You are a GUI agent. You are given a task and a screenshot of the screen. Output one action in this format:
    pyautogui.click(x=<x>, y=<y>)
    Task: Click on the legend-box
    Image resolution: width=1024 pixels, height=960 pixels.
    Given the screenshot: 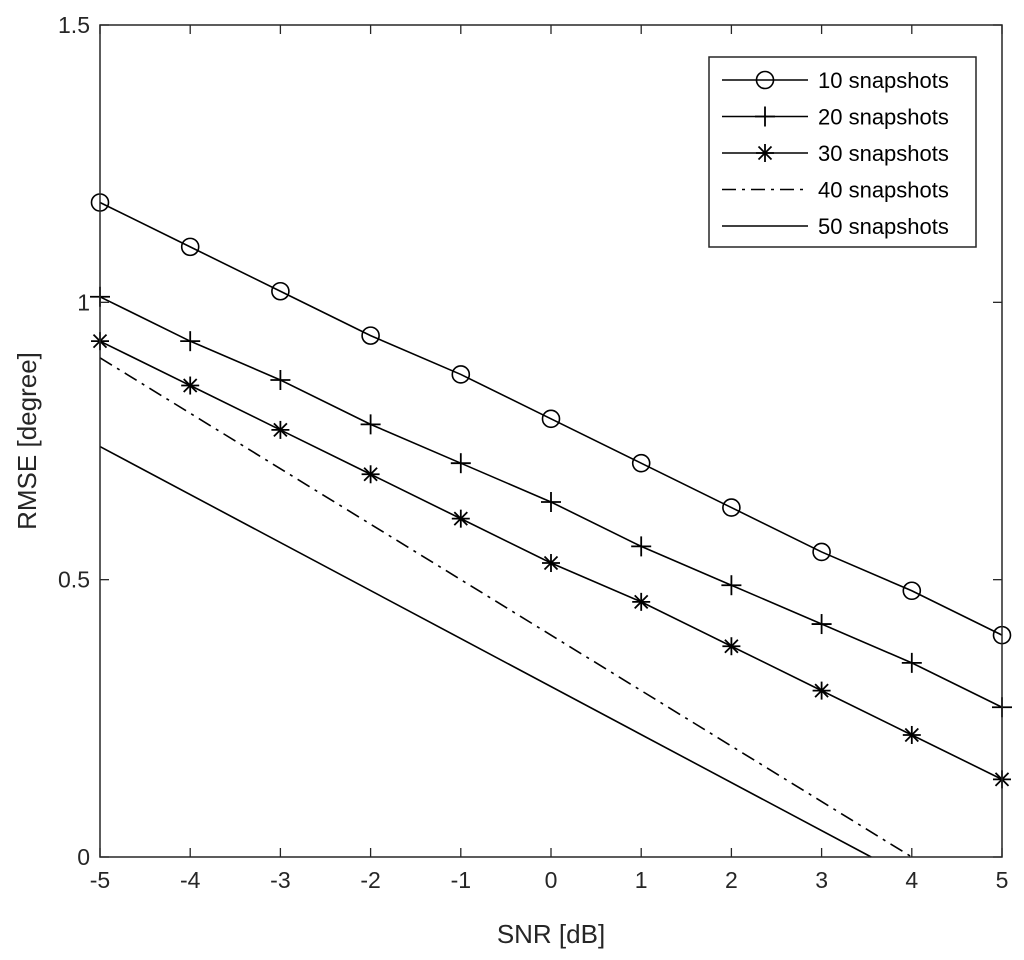 What is the action you would take?
    pyautogui.click(x=842, y=152)
    